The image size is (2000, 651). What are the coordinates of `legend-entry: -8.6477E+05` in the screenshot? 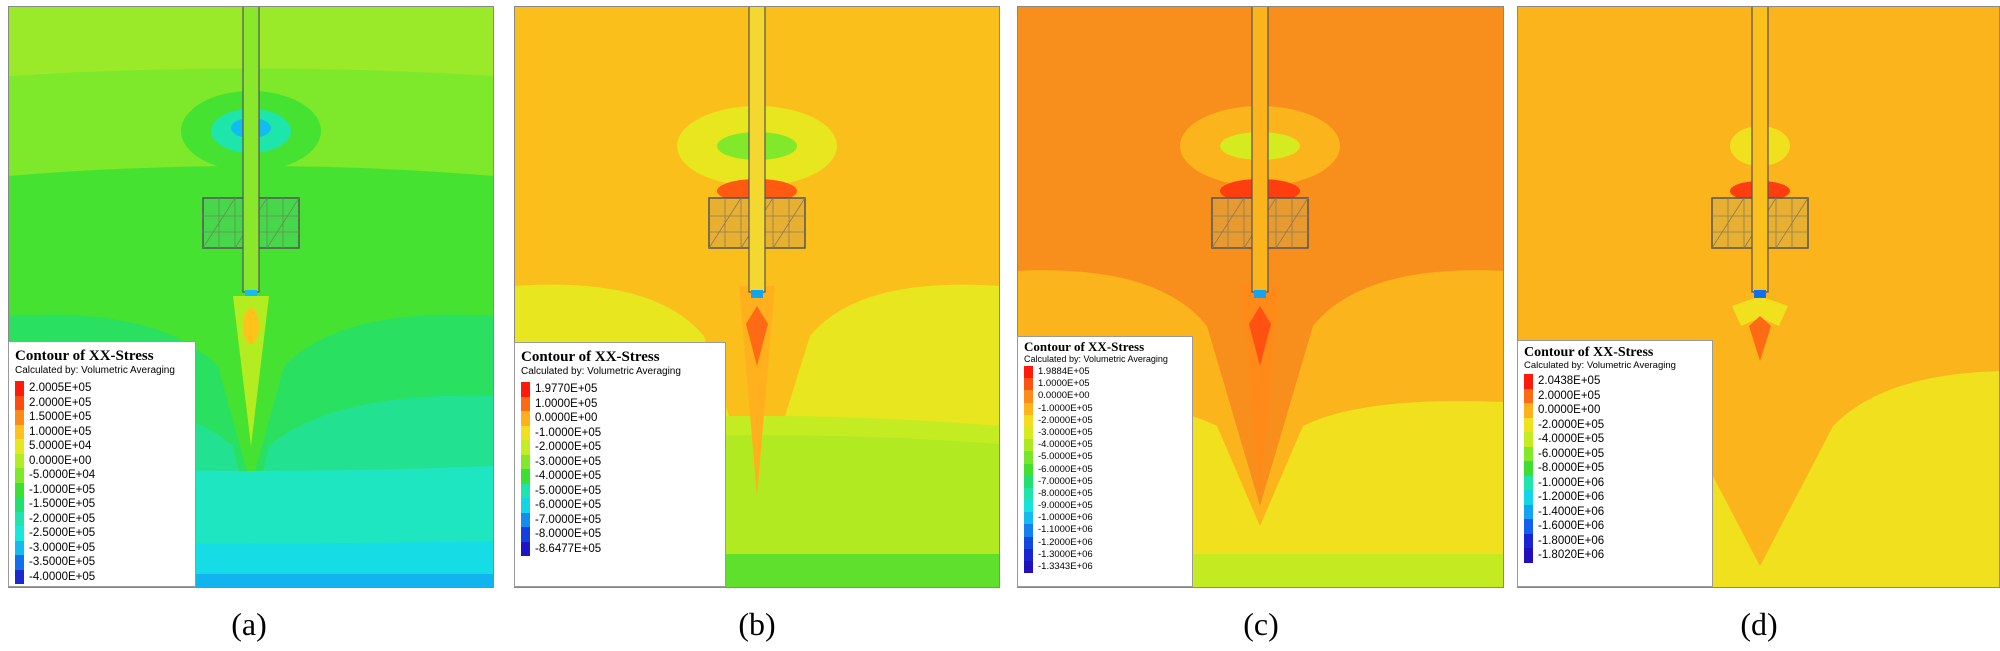 It's located at (620, 548).